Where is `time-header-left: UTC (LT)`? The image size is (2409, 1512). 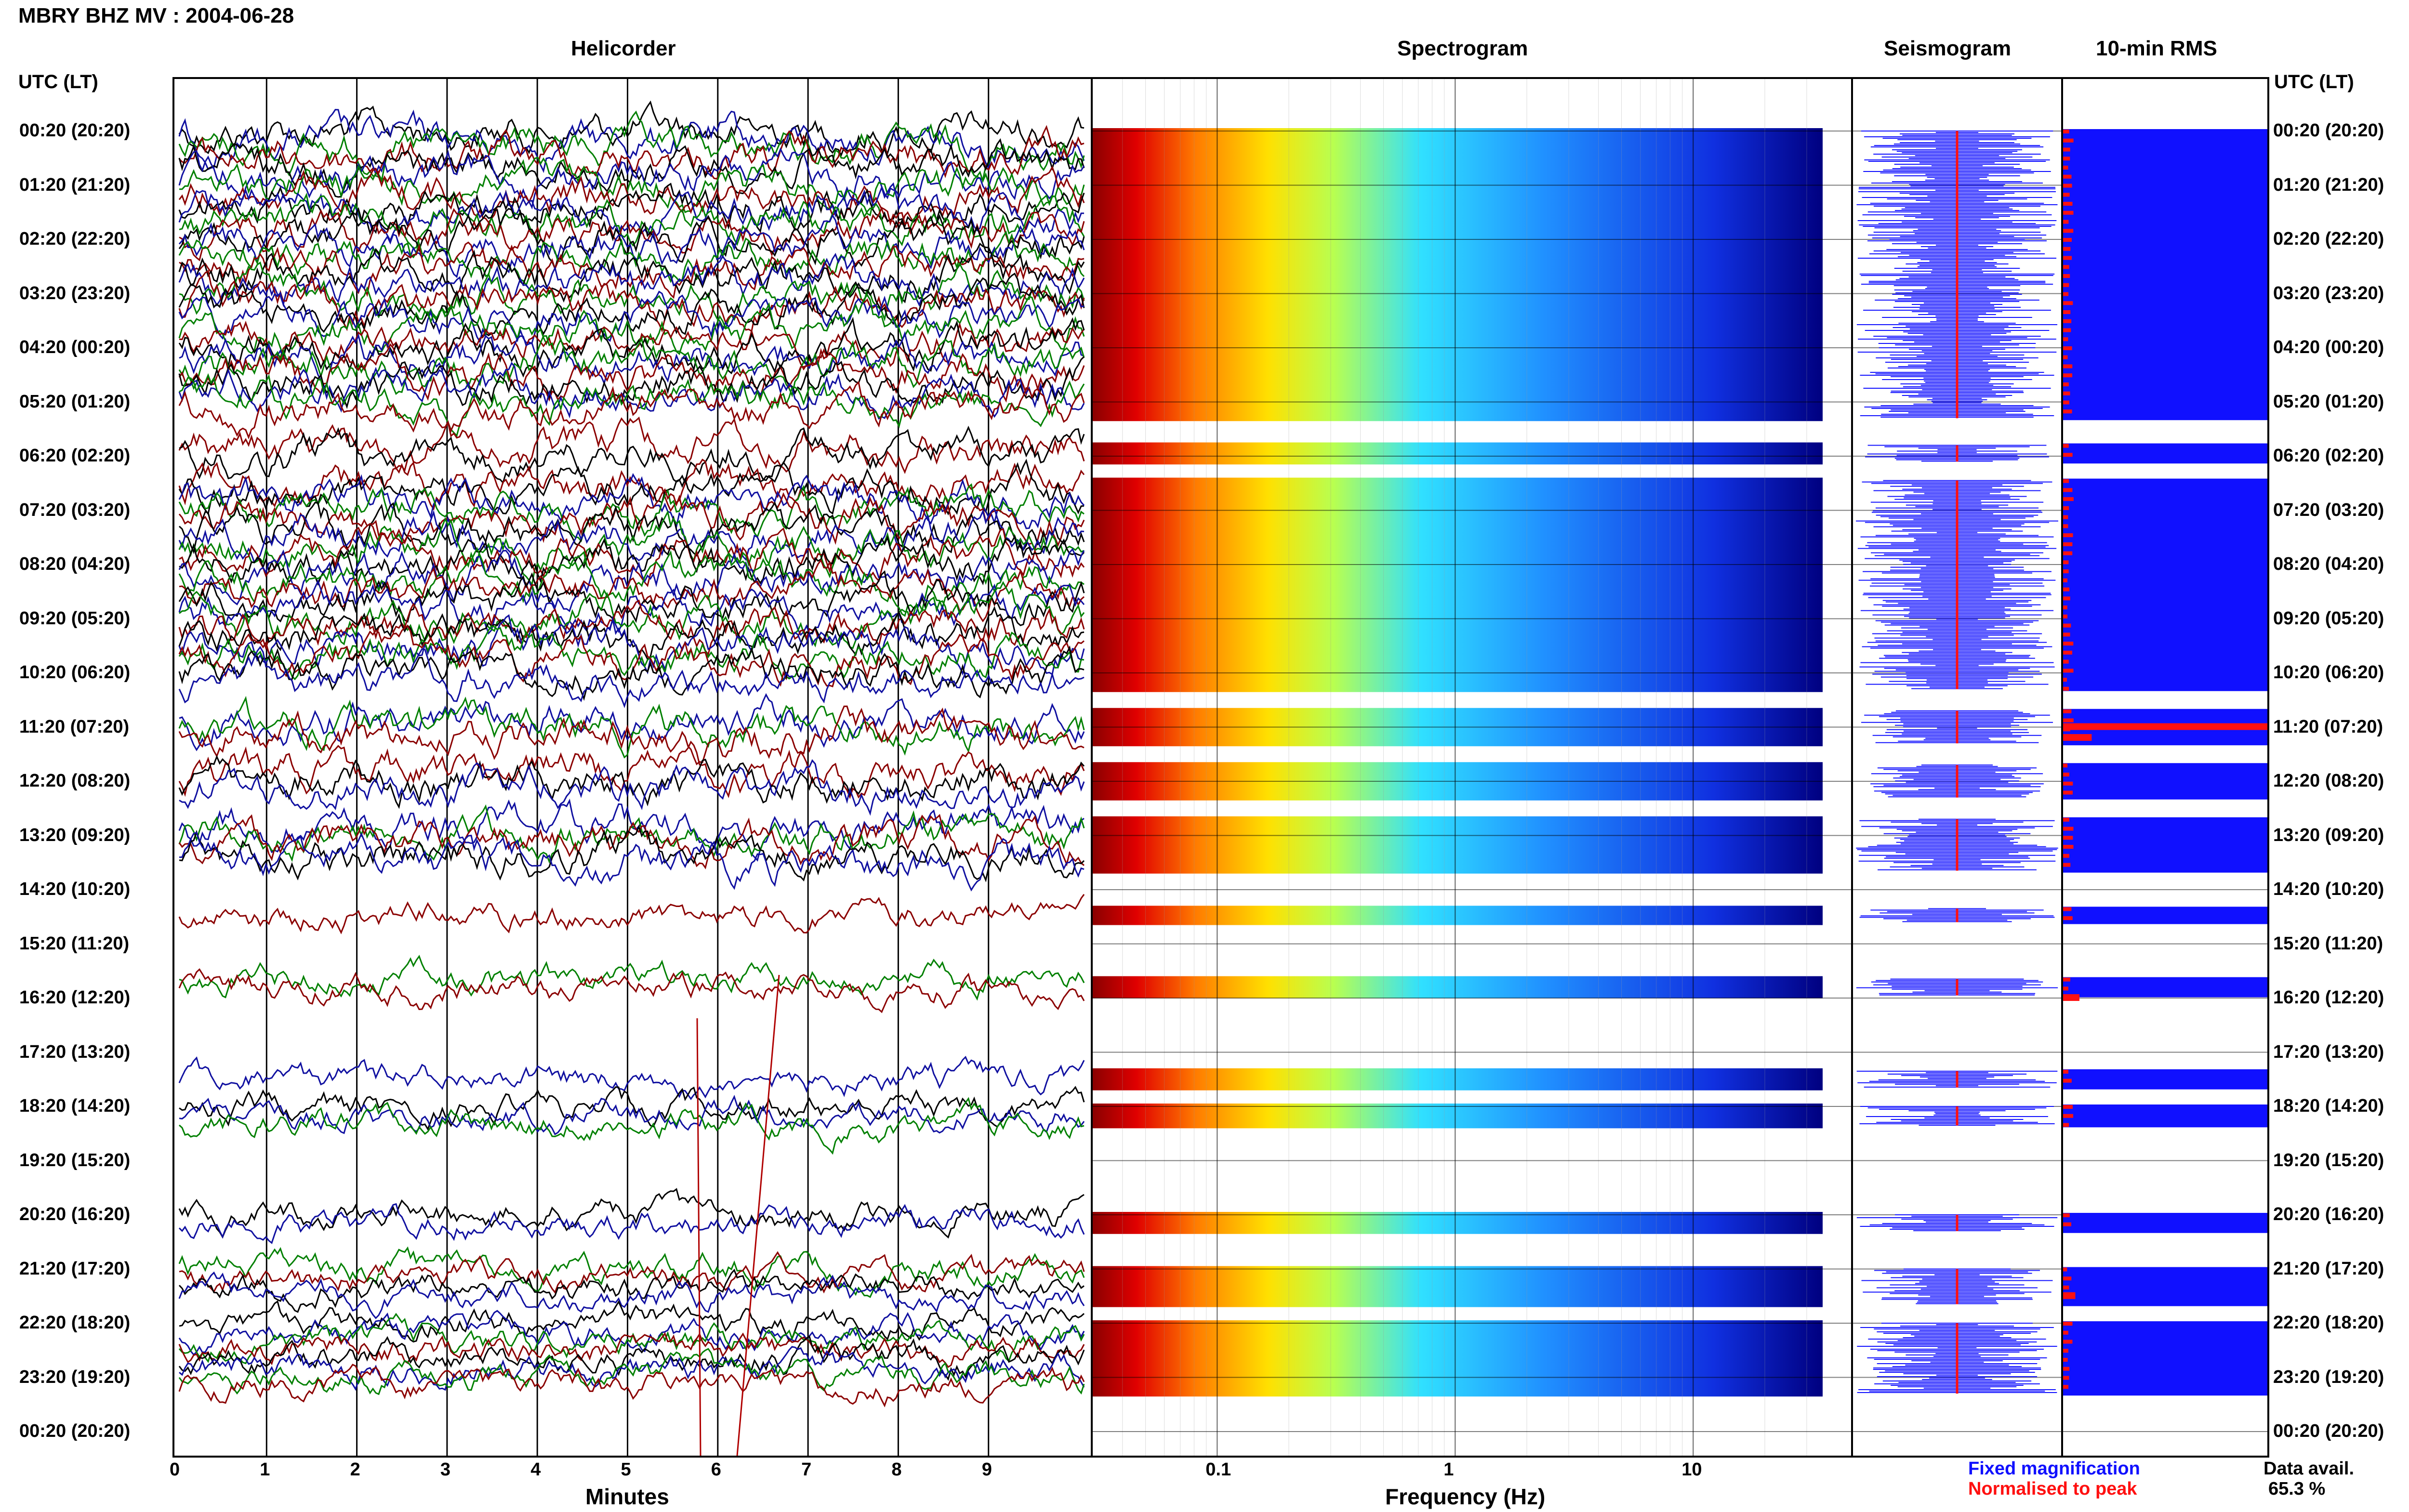 time-header-left: UTC (LT) is located at coordinates (58, 81).